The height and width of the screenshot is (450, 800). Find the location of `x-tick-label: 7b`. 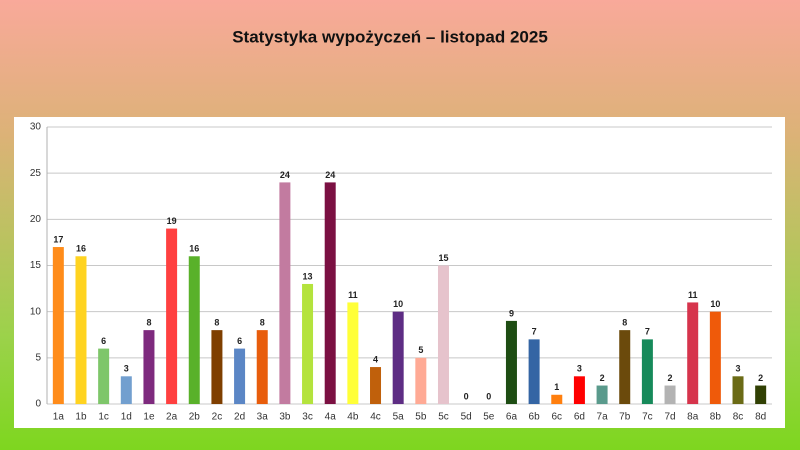

x-tick-label: 7b is located at coordinates (625, 417).